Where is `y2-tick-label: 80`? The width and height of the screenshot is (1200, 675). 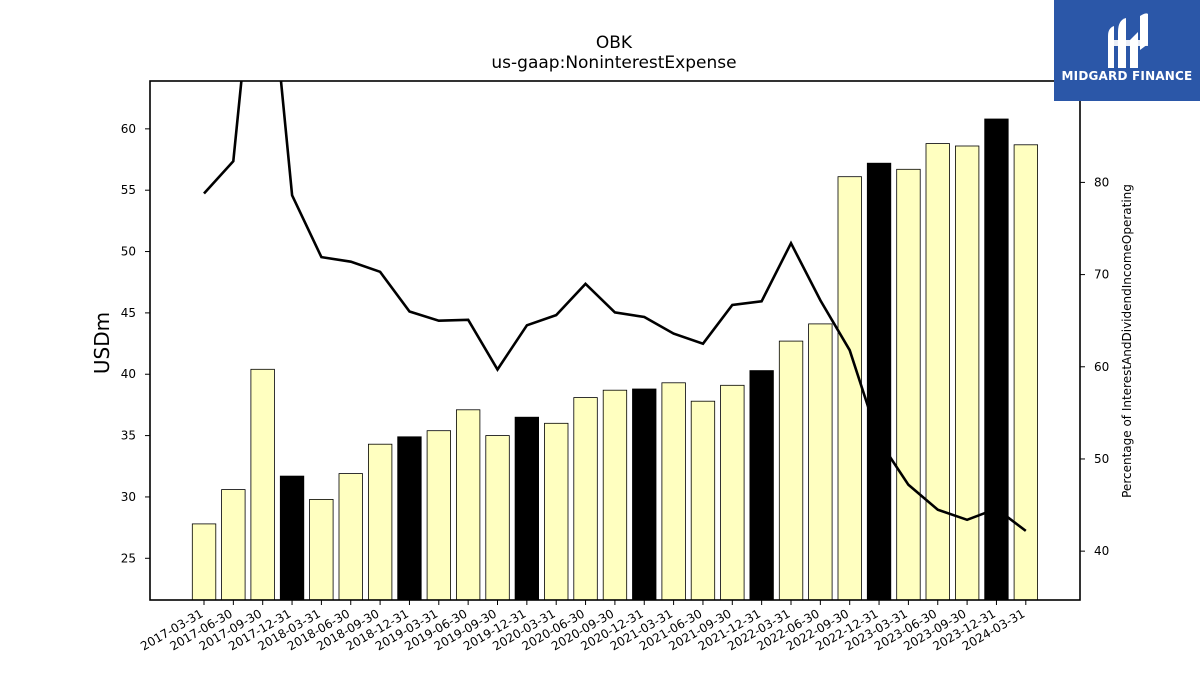
y2-tick-label: 80 is located at coordinates (1101, 182).